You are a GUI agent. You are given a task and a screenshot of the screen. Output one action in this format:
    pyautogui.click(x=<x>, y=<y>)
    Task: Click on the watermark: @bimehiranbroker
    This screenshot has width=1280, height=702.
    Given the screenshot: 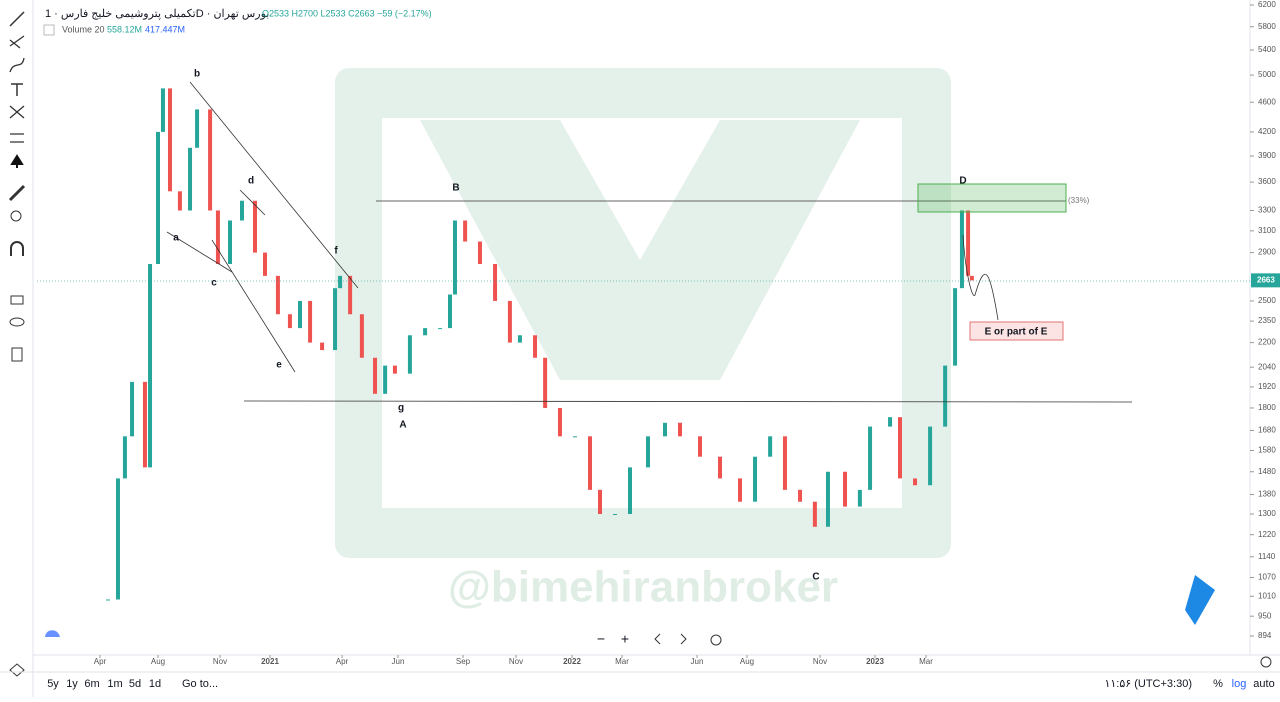 What is the action you would take?
    pyautogui.click(x=643, y=587)
    